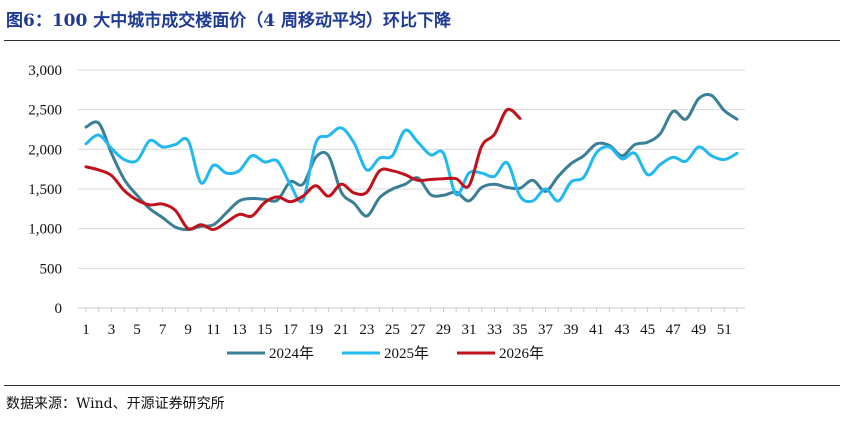 The image size is (844, 427). What do you see at coordinates (418, 330) in the screenshot?
I see `x-tick-label: 27` at bounding box center [418, 330].